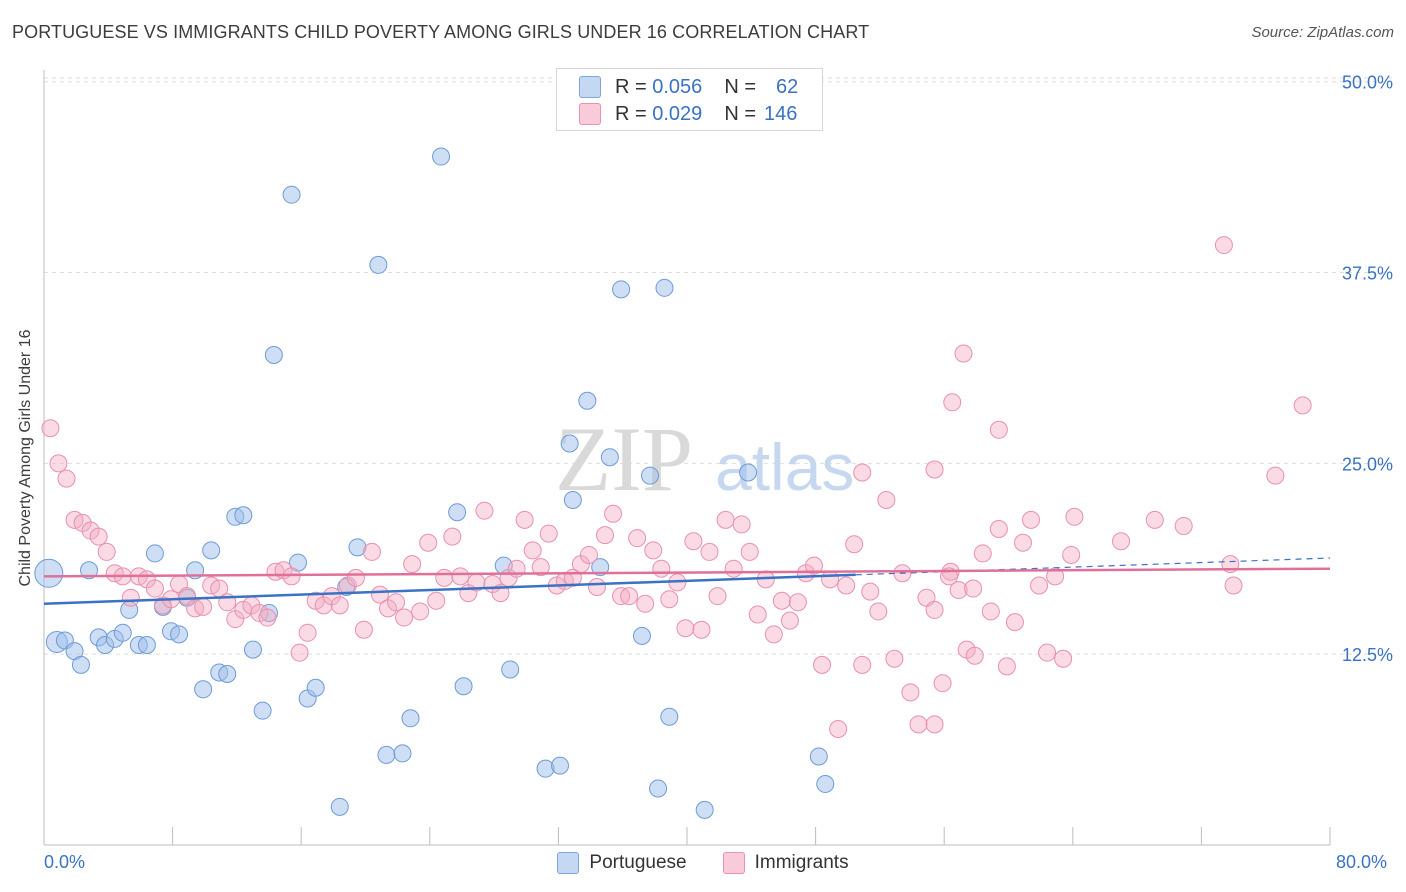  Describe the element at coordinates (590, 87) in the screenshot. I see `legend-swatch-portuguese` at that location.